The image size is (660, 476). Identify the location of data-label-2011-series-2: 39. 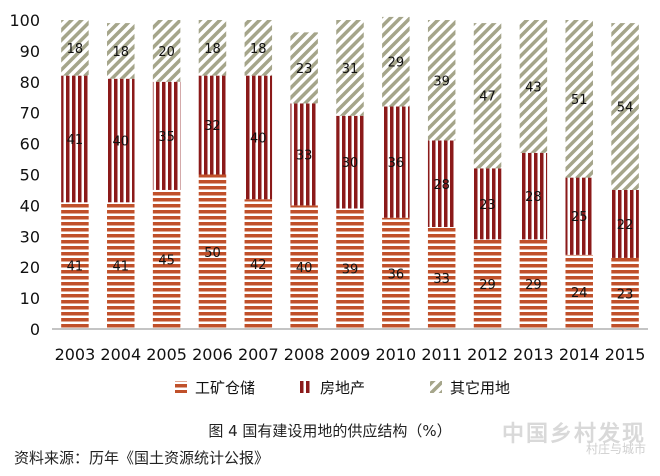
(441, 81).